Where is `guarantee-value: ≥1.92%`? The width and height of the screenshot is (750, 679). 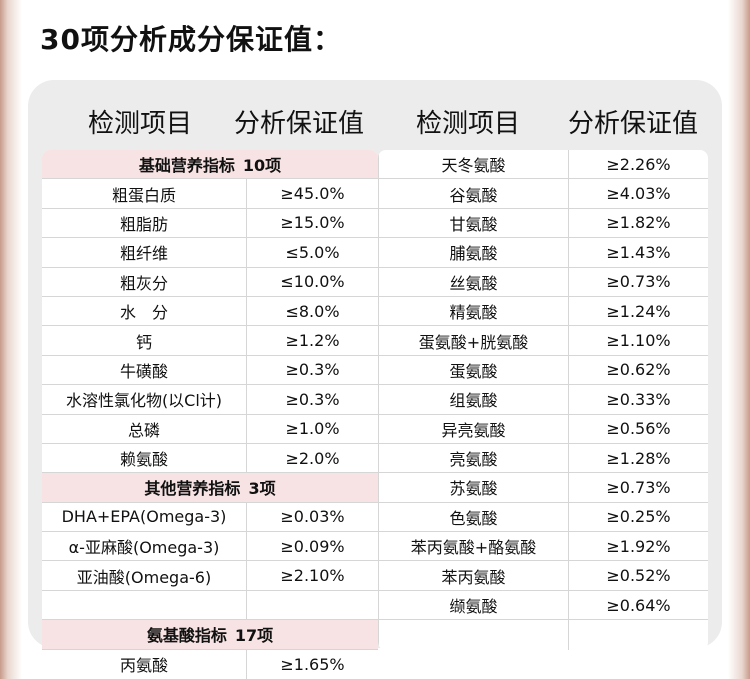
guarantee-value: ≥1.92% is located at coordinates (638, 546).